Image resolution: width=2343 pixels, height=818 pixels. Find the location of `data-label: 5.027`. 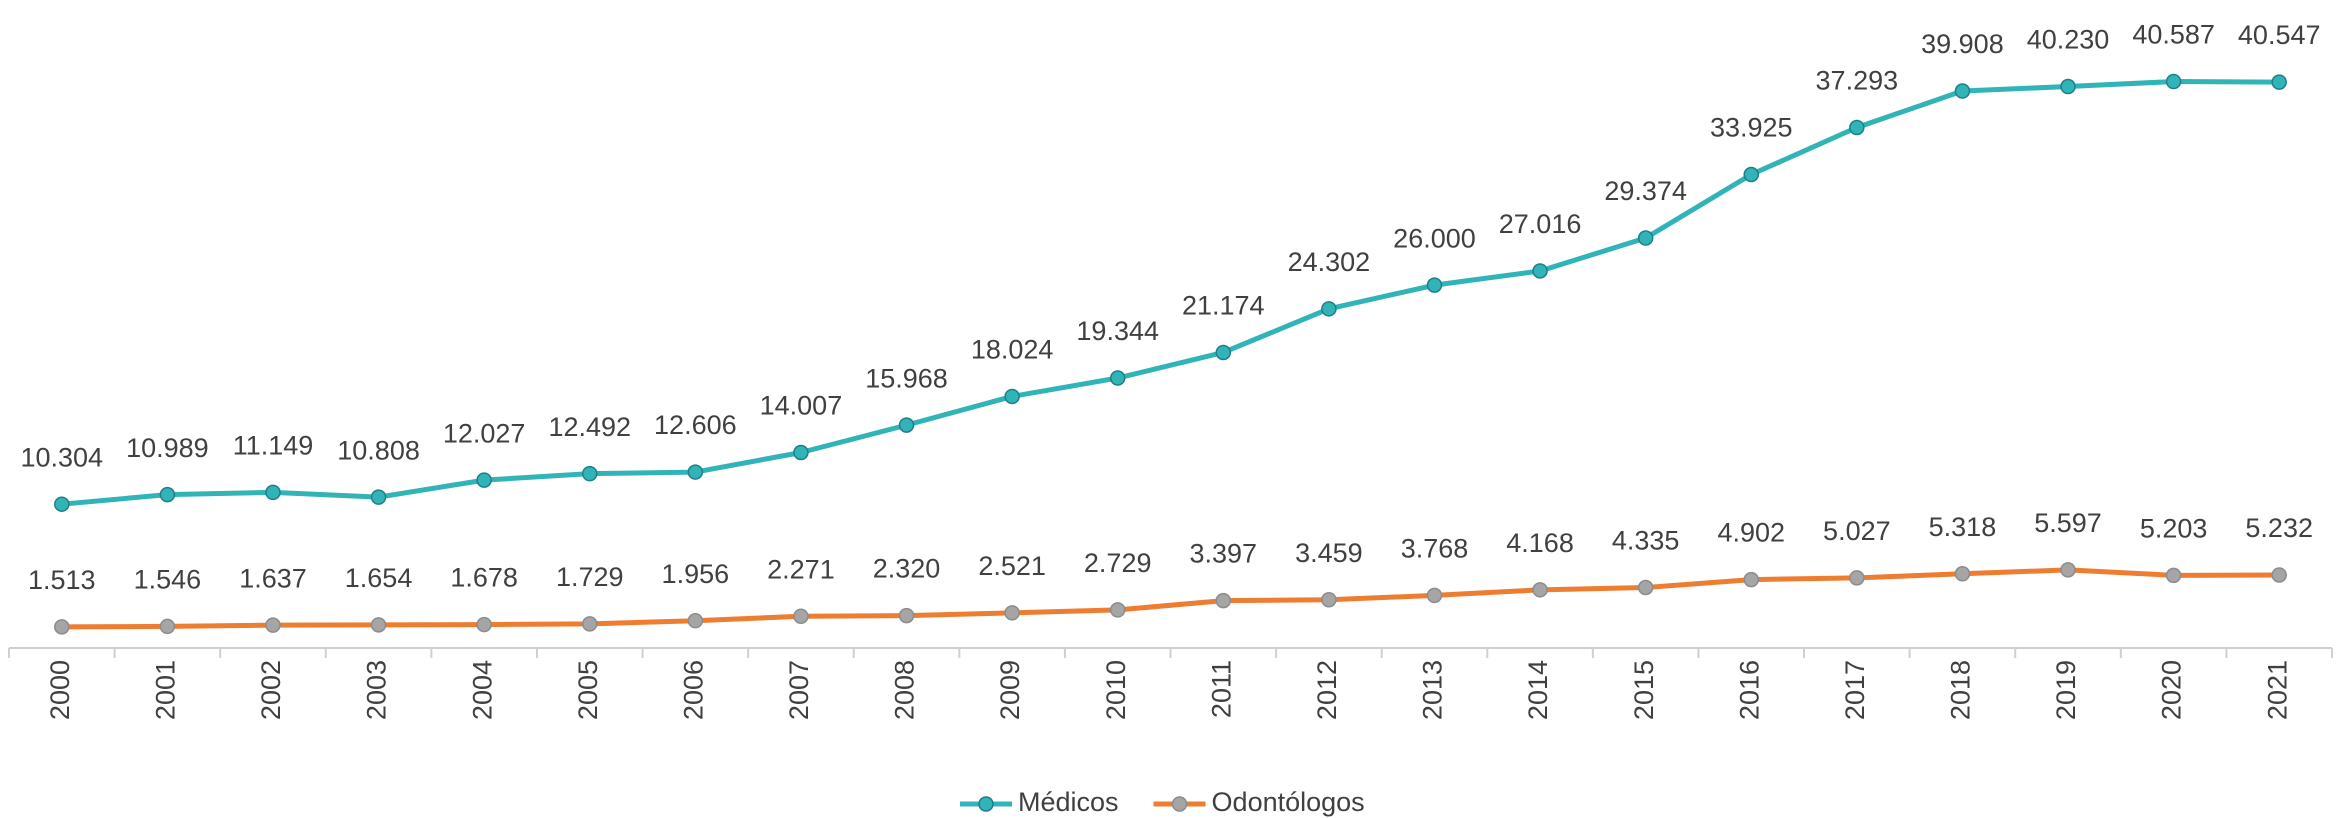

data-label: 5.027 is located at coordinates (1857, 531).